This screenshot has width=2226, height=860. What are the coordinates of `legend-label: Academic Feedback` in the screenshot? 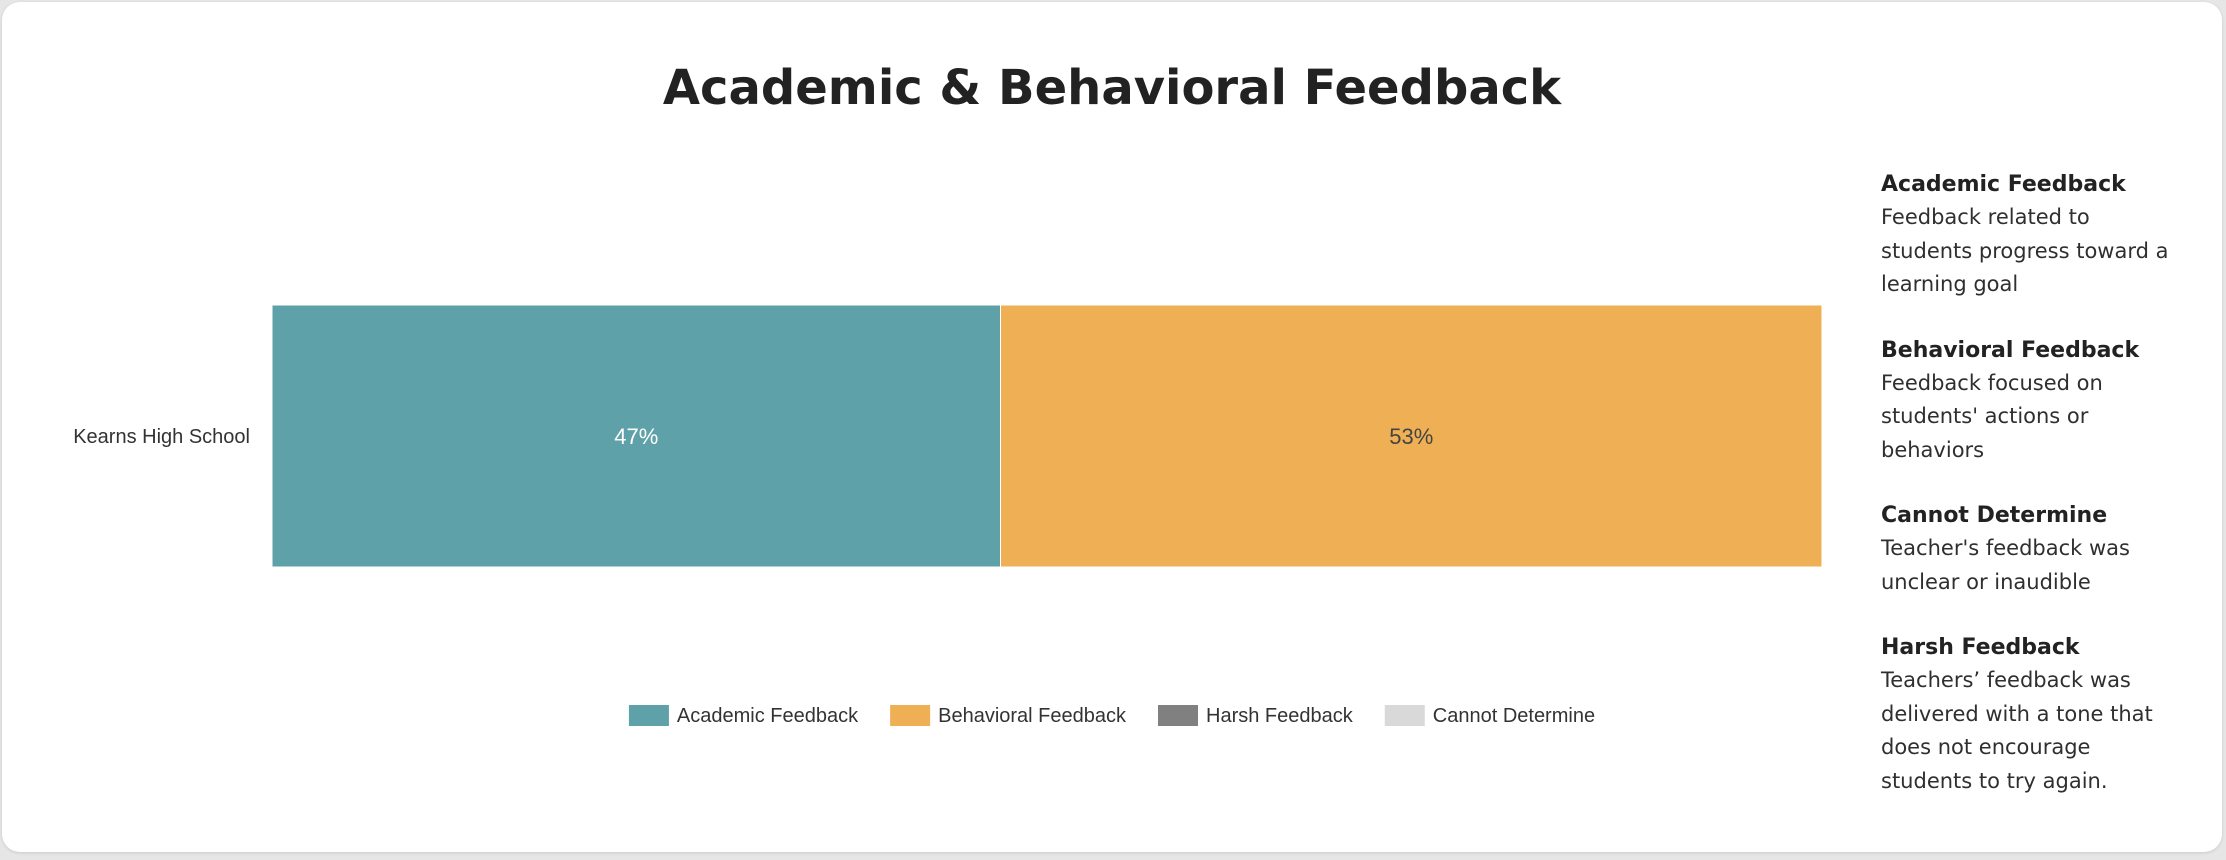 It's located at (768, 716).